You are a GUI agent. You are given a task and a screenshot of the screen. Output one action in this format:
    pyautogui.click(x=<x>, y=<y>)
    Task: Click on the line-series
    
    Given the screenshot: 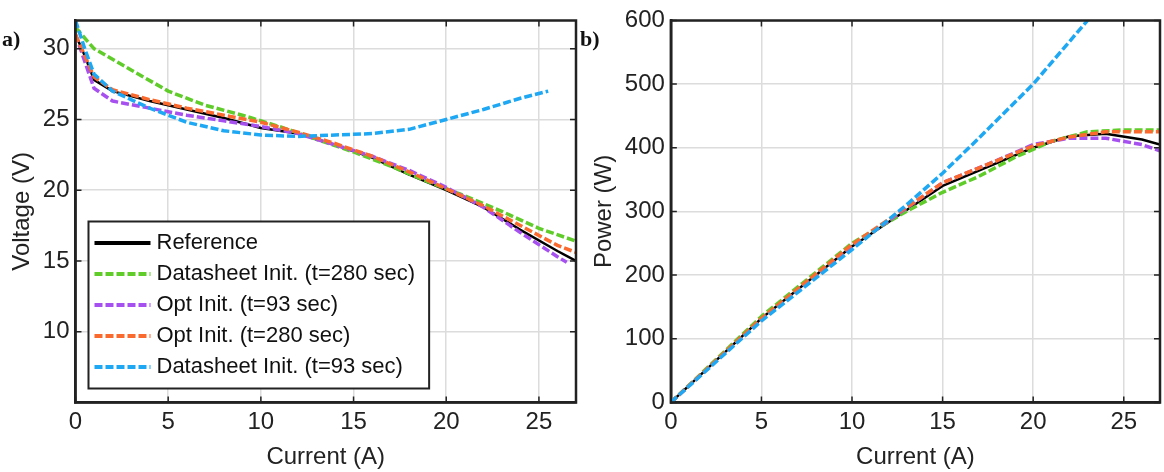 What is the action you would take?
    pyautogui.click(x=312, y=79)
    